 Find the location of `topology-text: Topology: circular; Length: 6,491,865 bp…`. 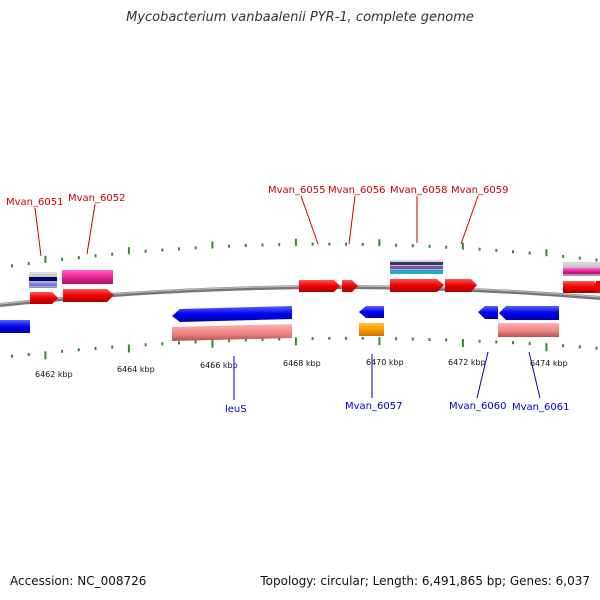

topology-text: Topology: circular; Length: 6,491,865 bp… is located at coordinates (425, 581).